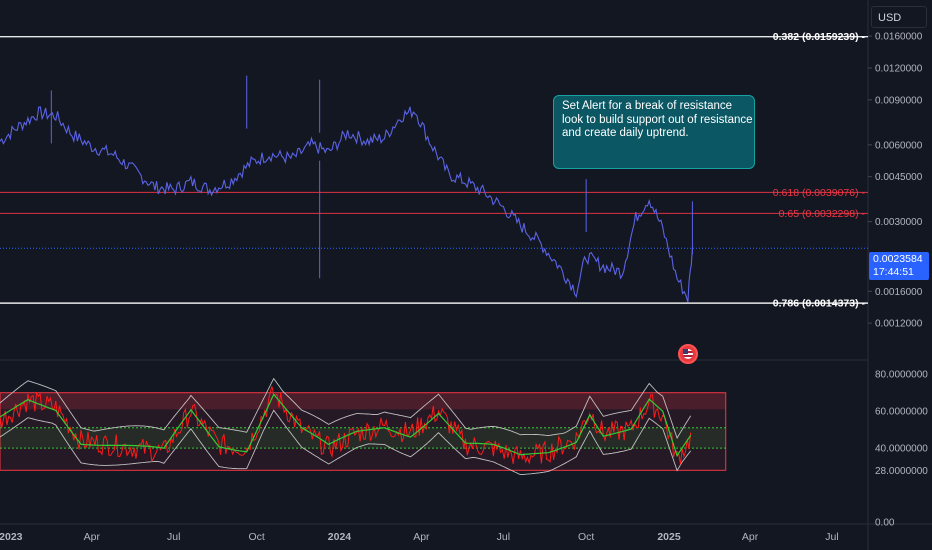 The height and width of the screenshot is (550, 932). Describe the element at coordinates (669, 537) in the screenshot. I see `x-tick-label: 2025` at that location.